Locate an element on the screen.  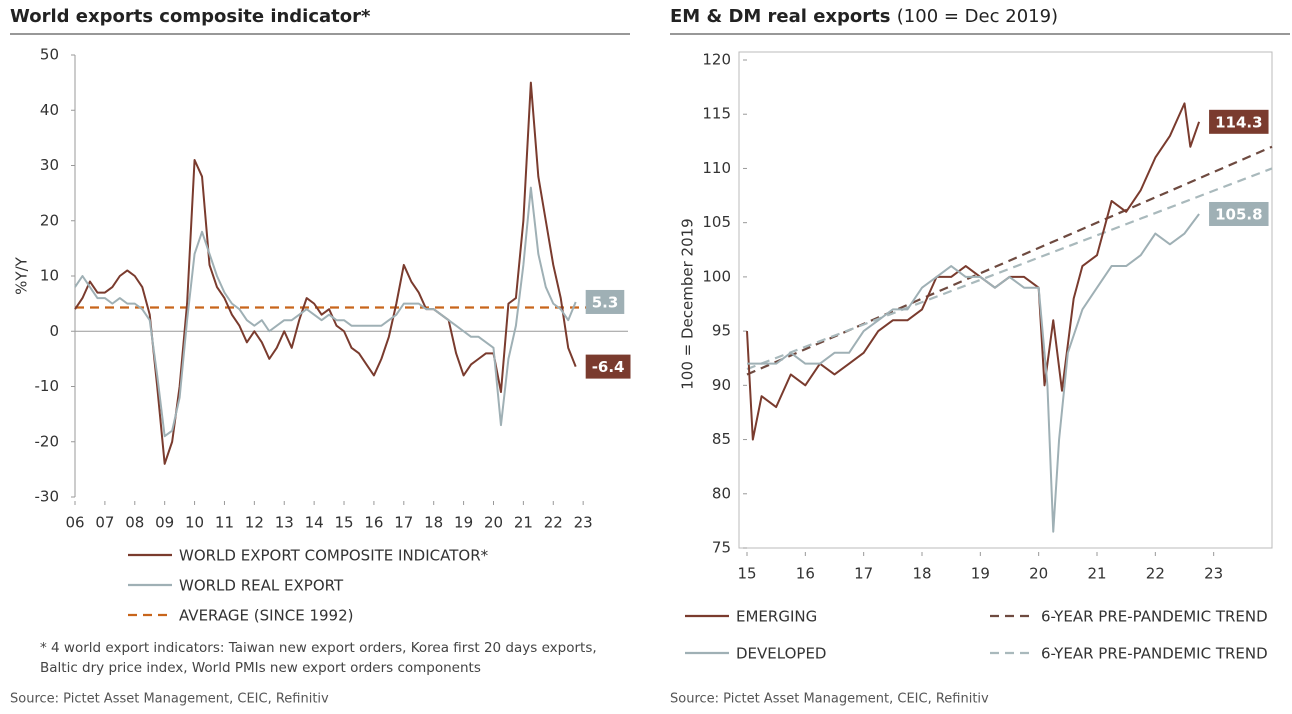
y-tick-label: -10 is located at coordinates (47, 386).